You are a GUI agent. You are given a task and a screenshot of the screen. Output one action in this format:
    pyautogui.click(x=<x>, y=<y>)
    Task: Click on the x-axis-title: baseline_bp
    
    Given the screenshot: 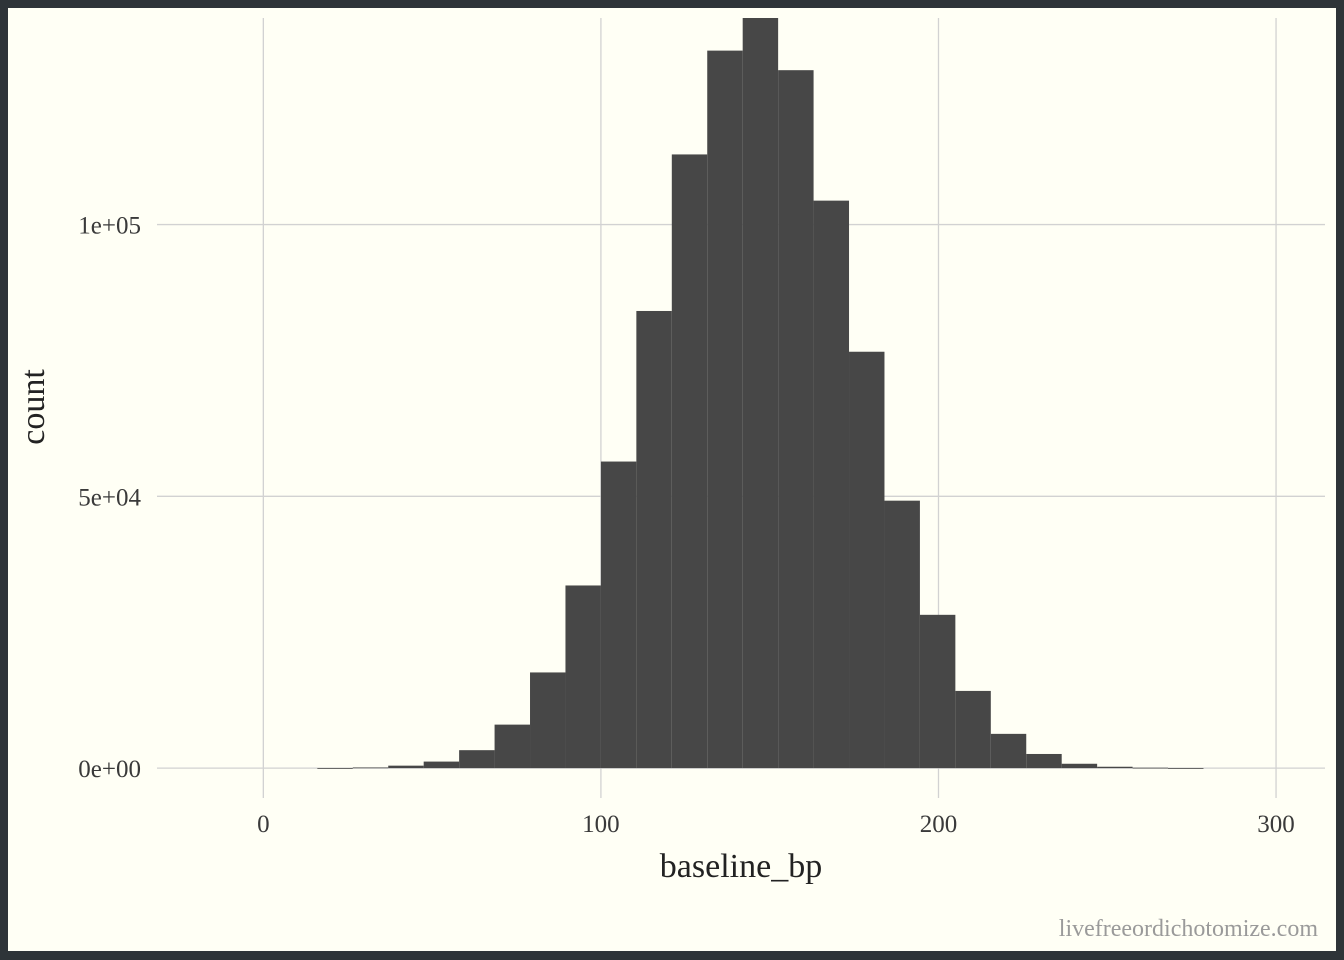 What is the action you would take?
    pyautogui.click(x=741, y=866)
    